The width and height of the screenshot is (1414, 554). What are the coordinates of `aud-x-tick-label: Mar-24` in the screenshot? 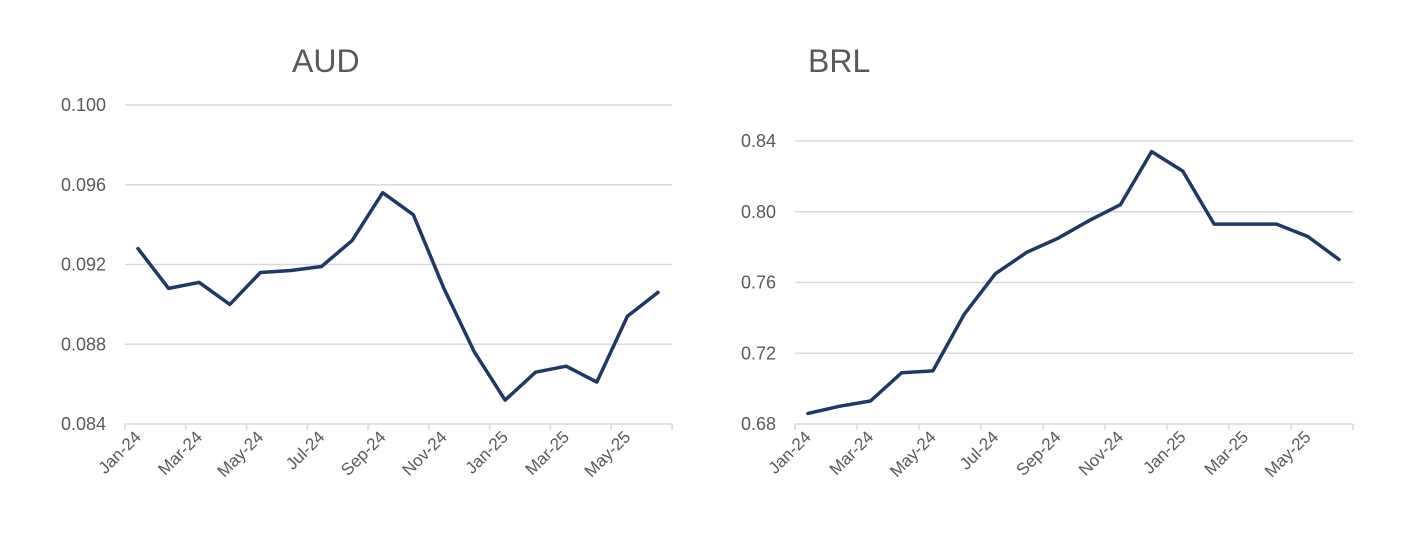 It's located at (180, 453).